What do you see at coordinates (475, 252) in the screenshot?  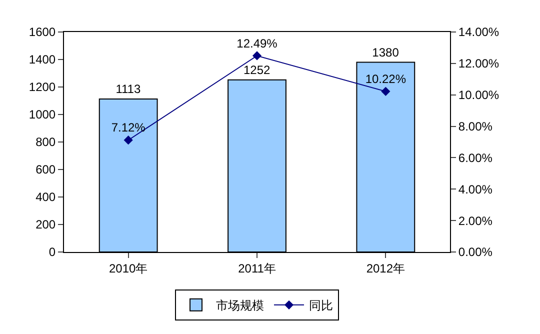 I see `y2-tick-label: 0.00%` at bounding box center [475, 252].